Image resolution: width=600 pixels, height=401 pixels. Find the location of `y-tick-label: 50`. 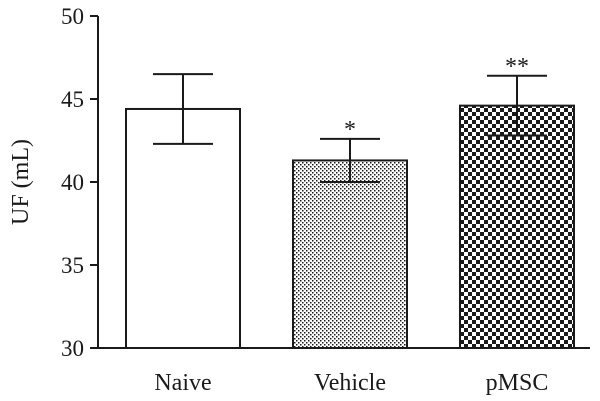

y-tick-label: 50 is located at coordinates (72, 16).